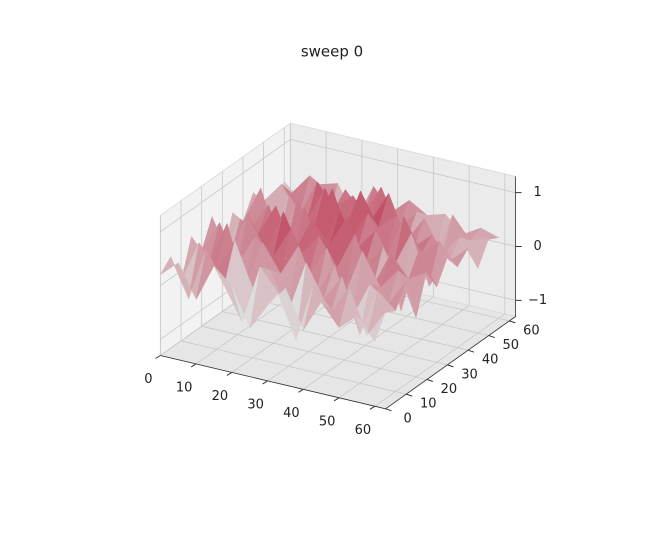  Describe the element at coordinates (327, 421) in the screenshot. I see `x-tick-label: 50` at that location.